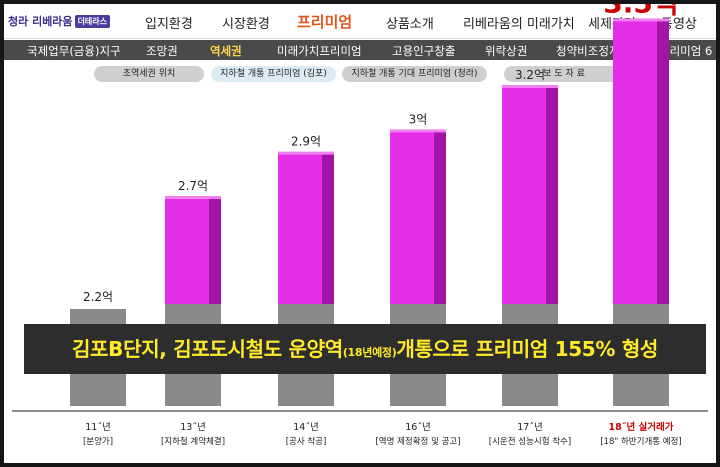  I want to click on logo: 청라 리베라움 더테라스, so click(59, 21).